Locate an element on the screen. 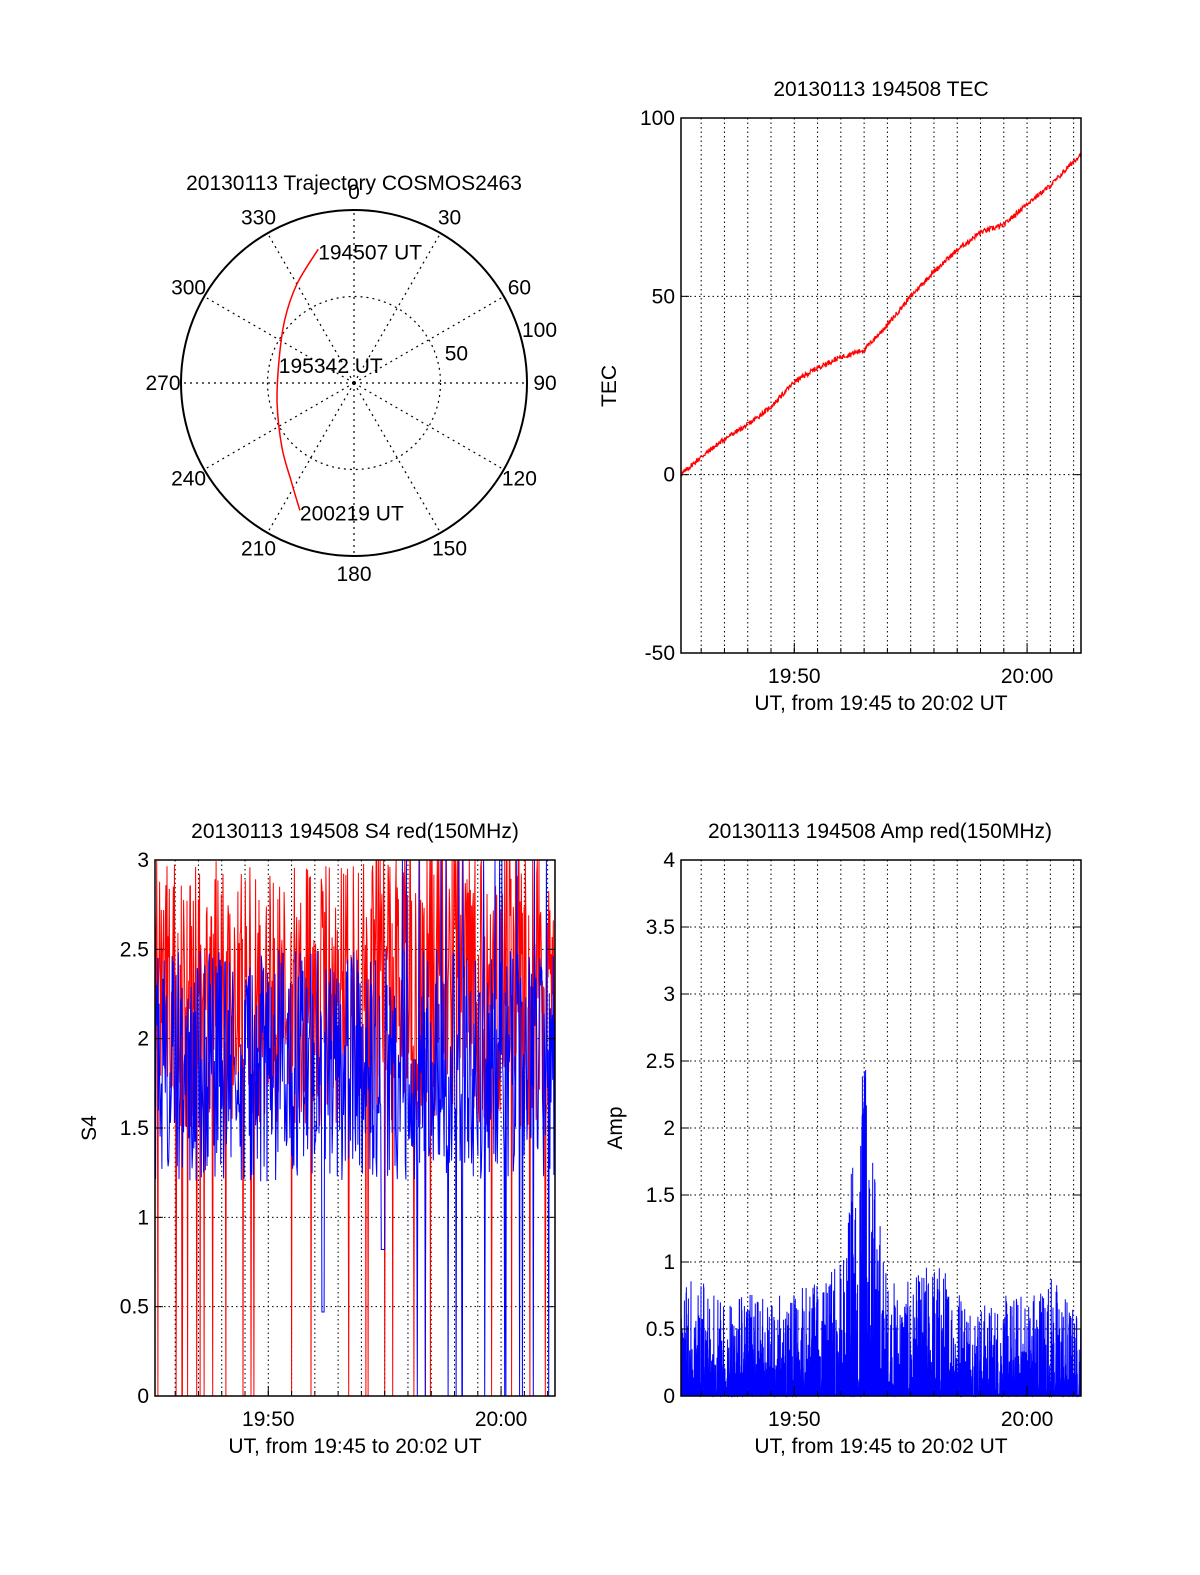 The height and width of the screenshot is (1575, 1200). amp-xtick-label: 20:00 is located at coordinates (1027, 1419).